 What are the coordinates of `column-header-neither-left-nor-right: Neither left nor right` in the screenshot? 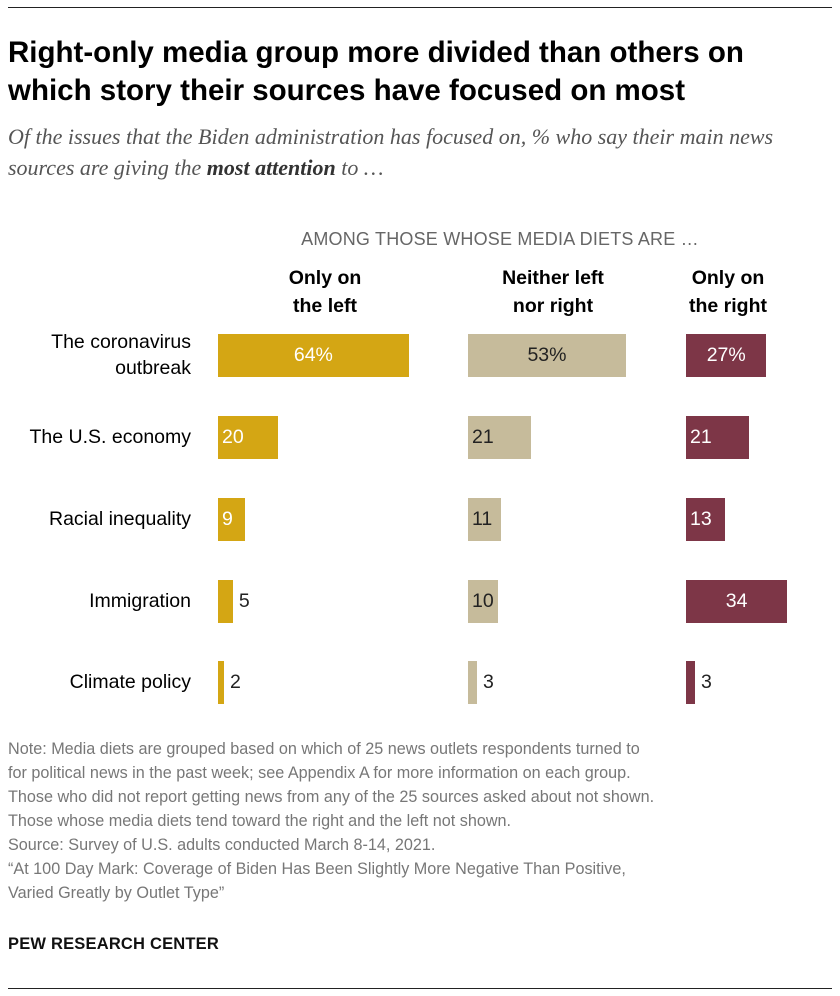 It's located at (553, 292).